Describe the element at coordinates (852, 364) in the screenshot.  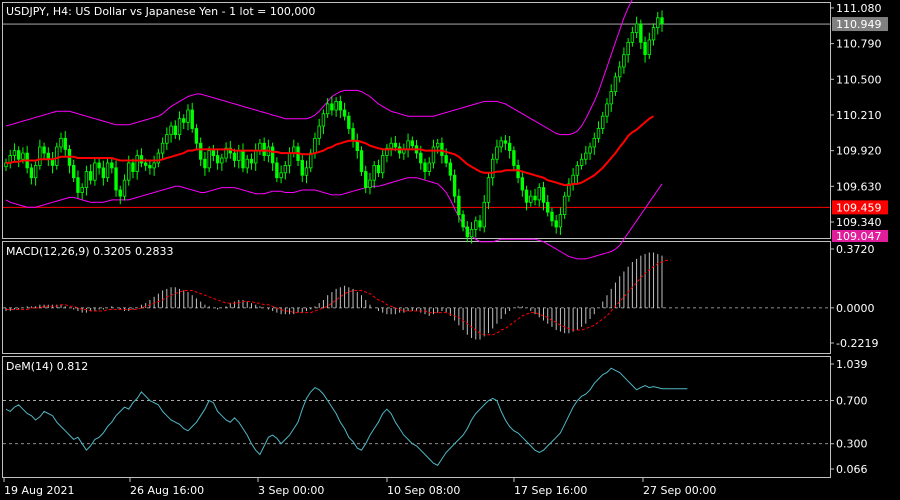
I see `y-tick-label: 1.039` at that location.